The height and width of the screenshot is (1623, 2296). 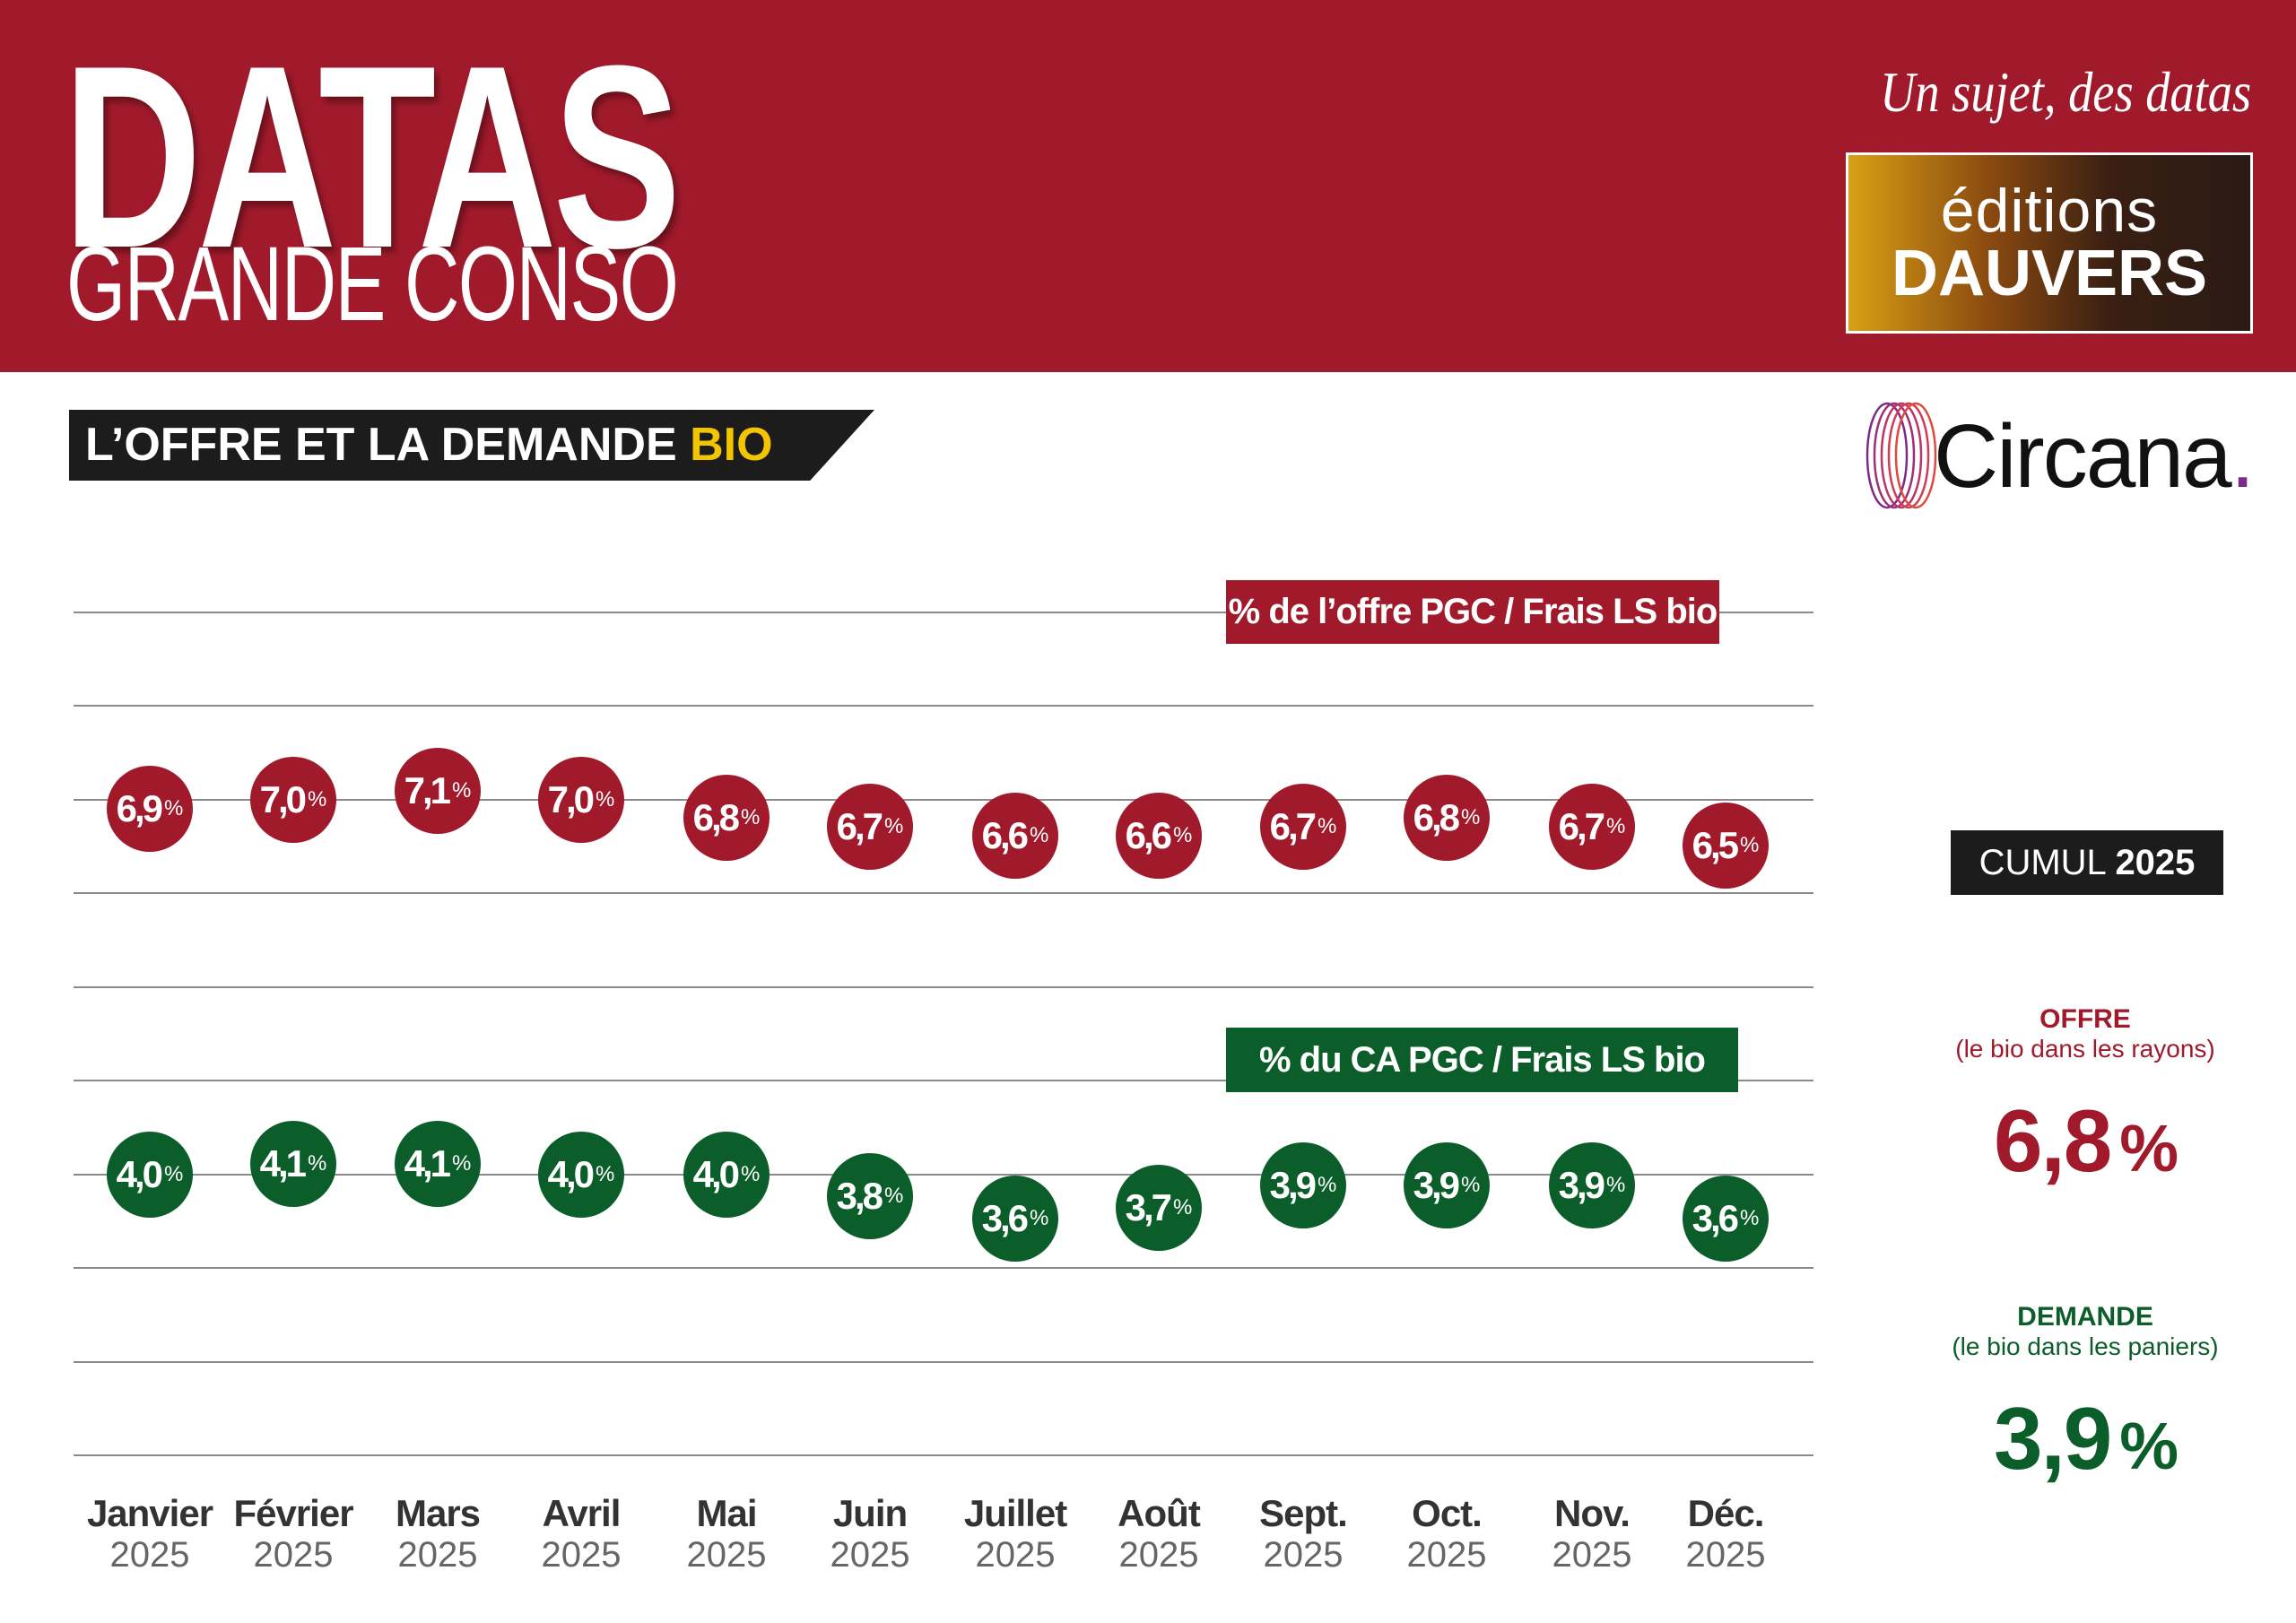 What do you see at coordinates (149, 1513) in the screenshot?
I see `x-tick-month: Janvier` at bounding box center [149, 1513].